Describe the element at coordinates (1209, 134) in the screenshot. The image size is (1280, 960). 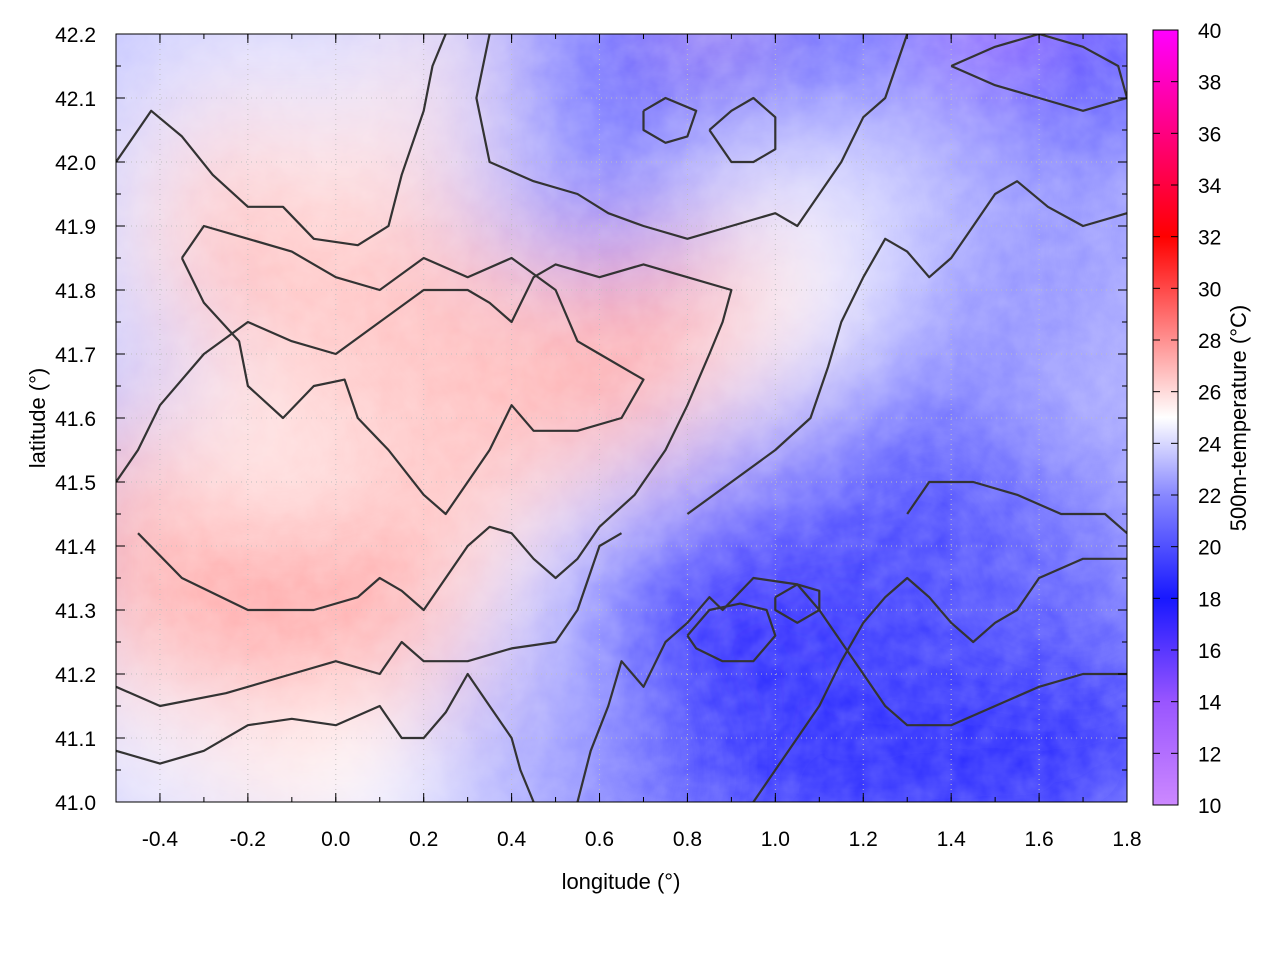
I see `colorbar-tick-label: 36` at that location.